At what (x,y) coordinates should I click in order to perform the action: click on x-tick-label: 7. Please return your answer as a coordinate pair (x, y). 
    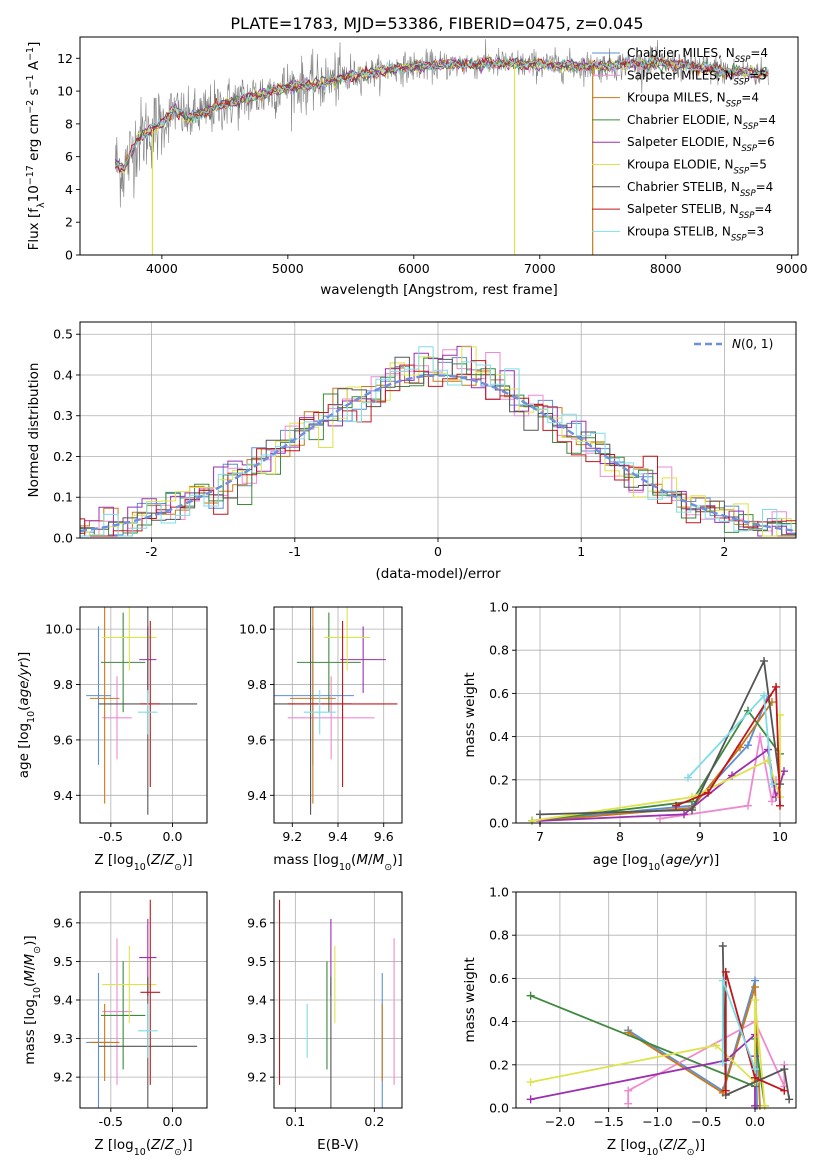
    Looking at the image, I should click on (540, 836).